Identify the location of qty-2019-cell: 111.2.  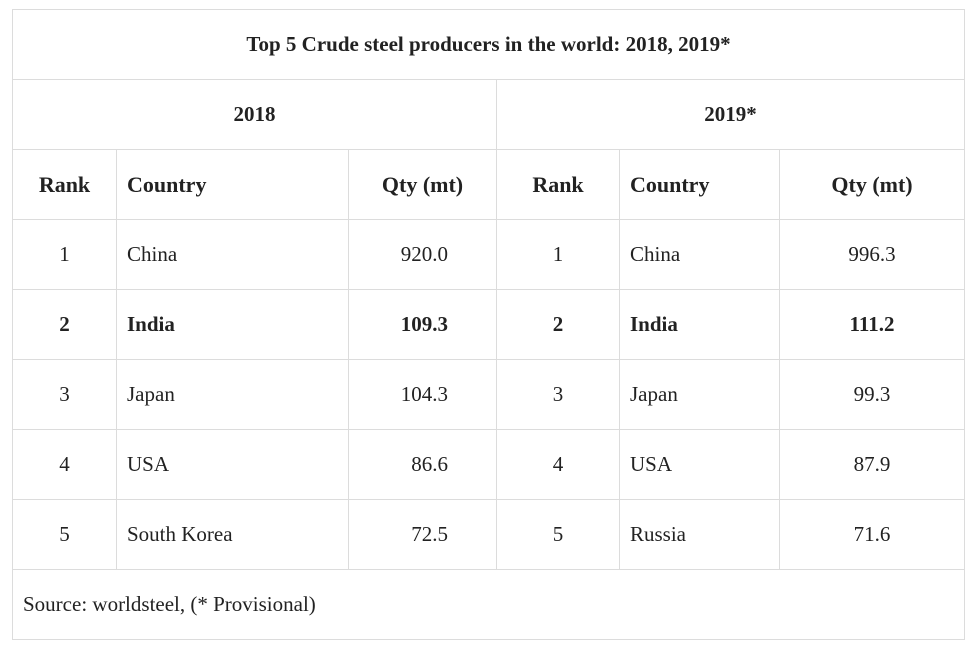
(872, 324).